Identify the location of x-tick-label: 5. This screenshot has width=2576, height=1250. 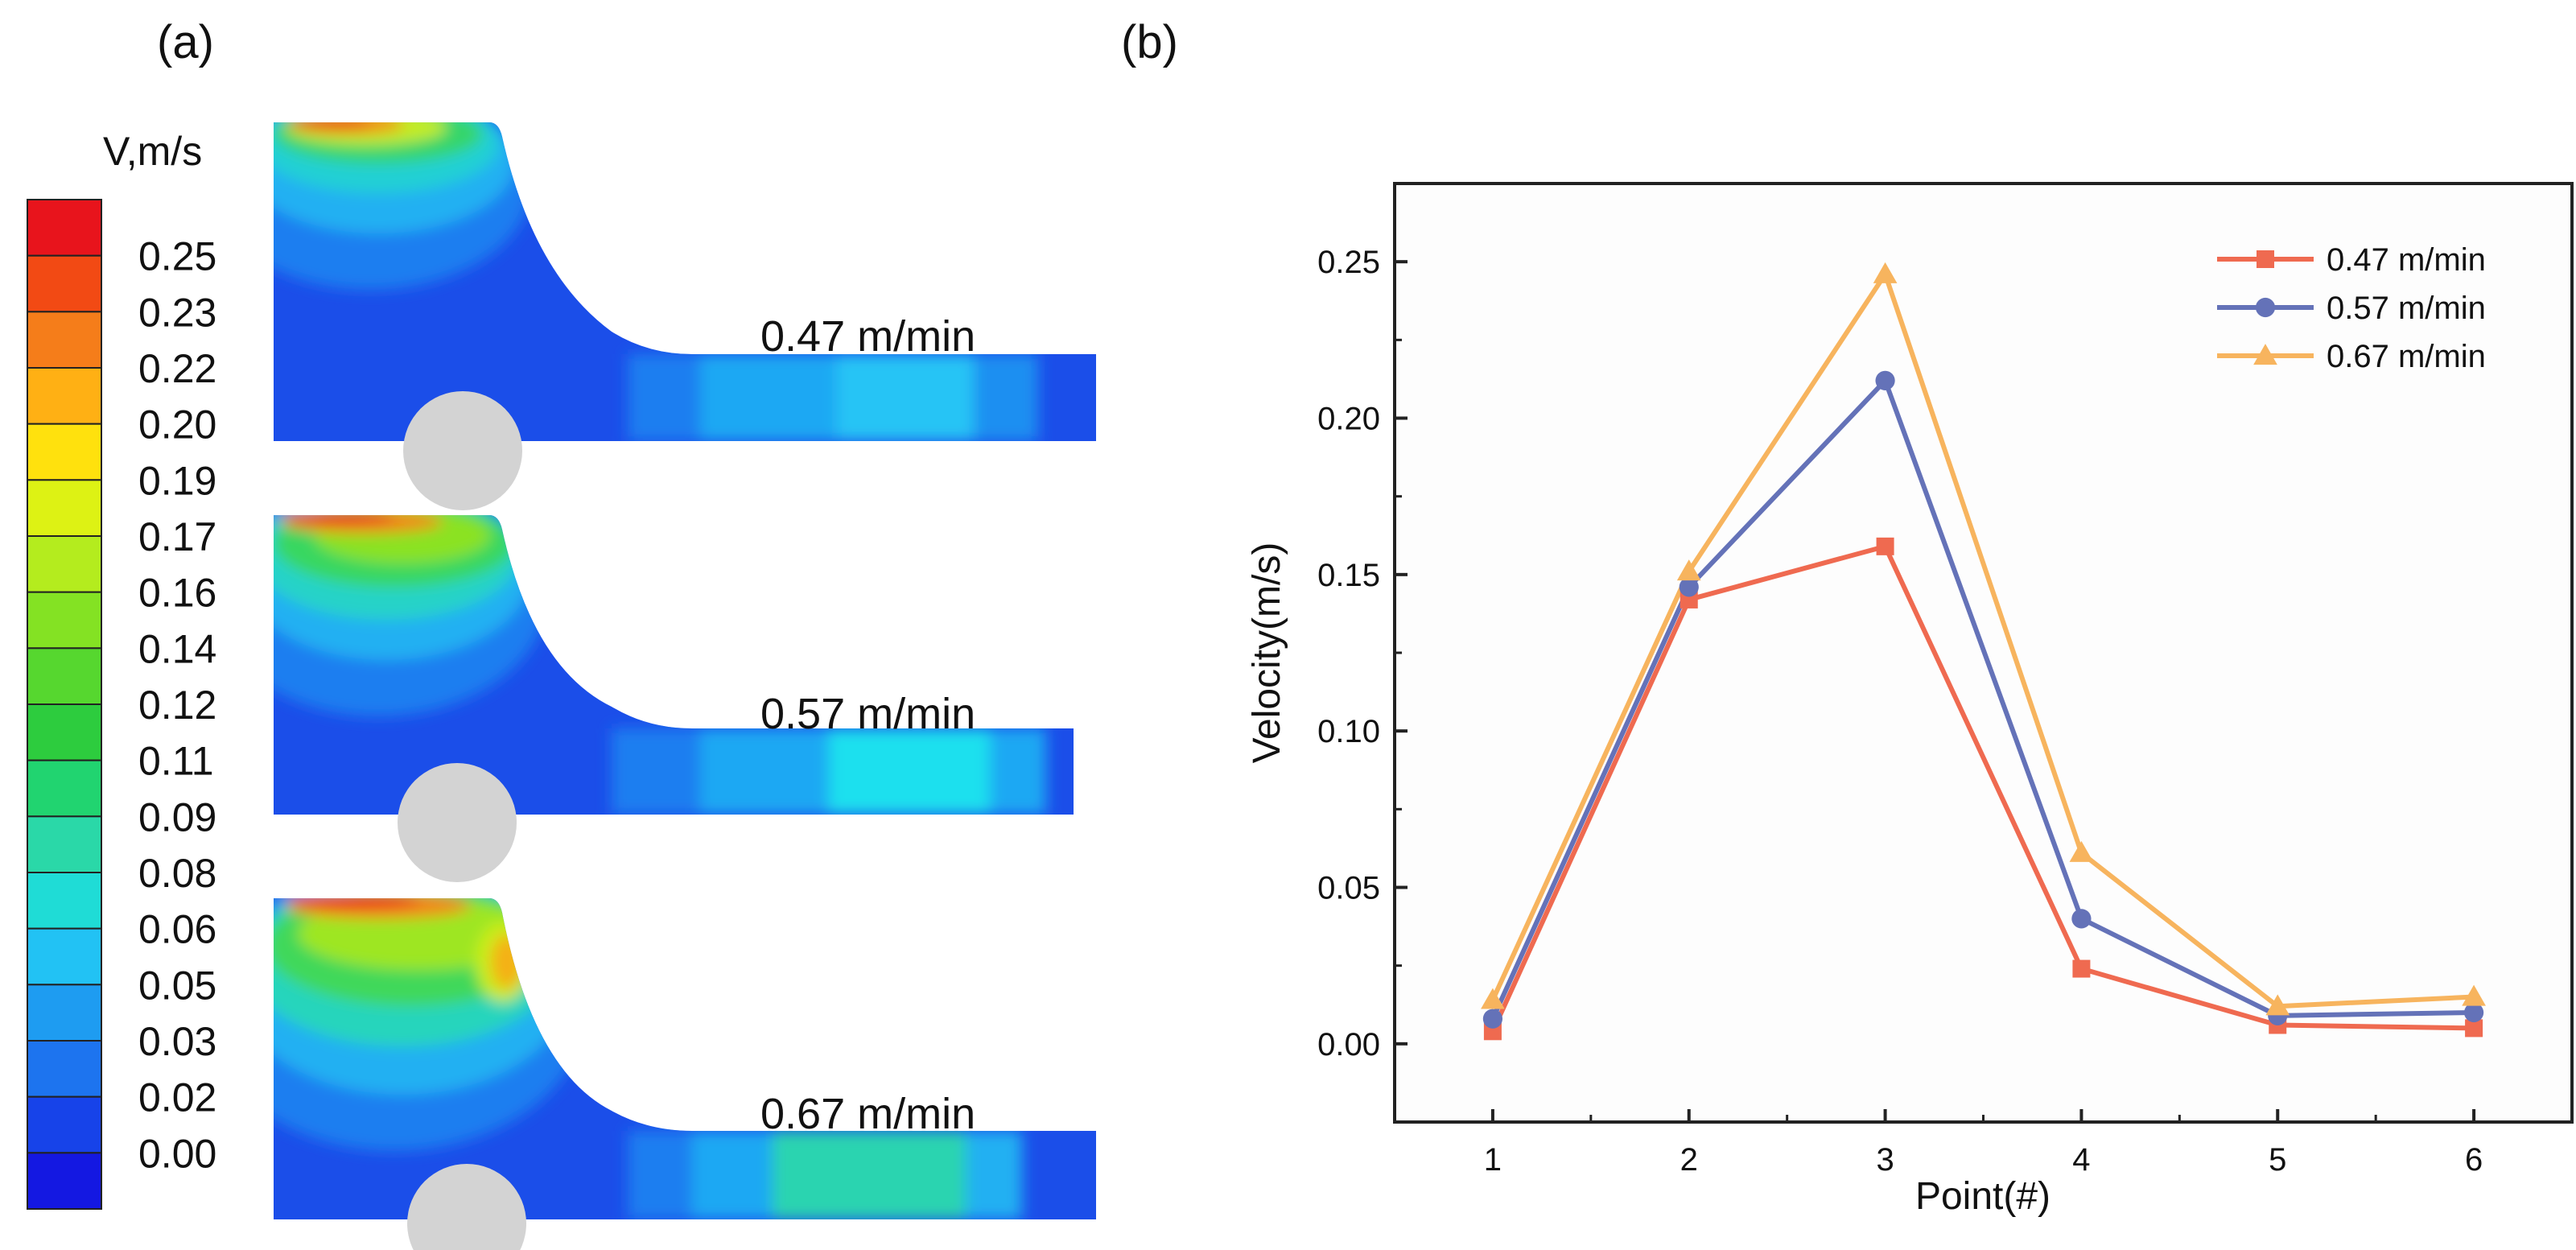
(2277, 1160).